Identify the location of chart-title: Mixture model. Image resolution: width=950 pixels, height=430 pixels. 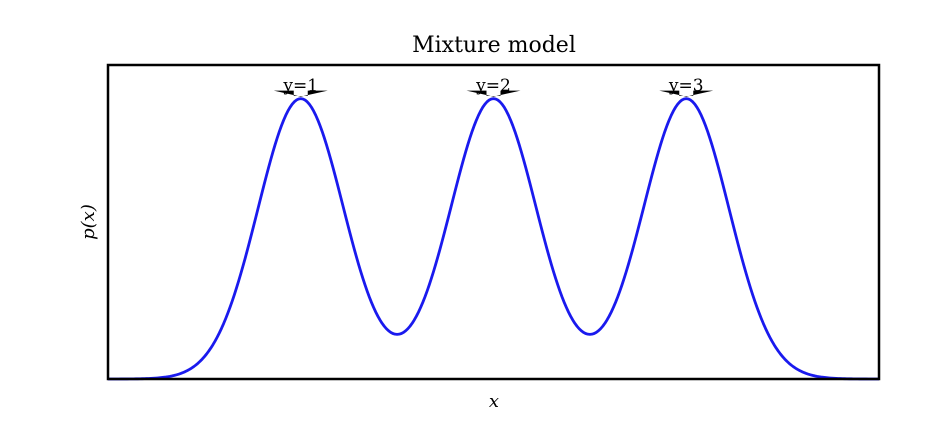
(494, 45).